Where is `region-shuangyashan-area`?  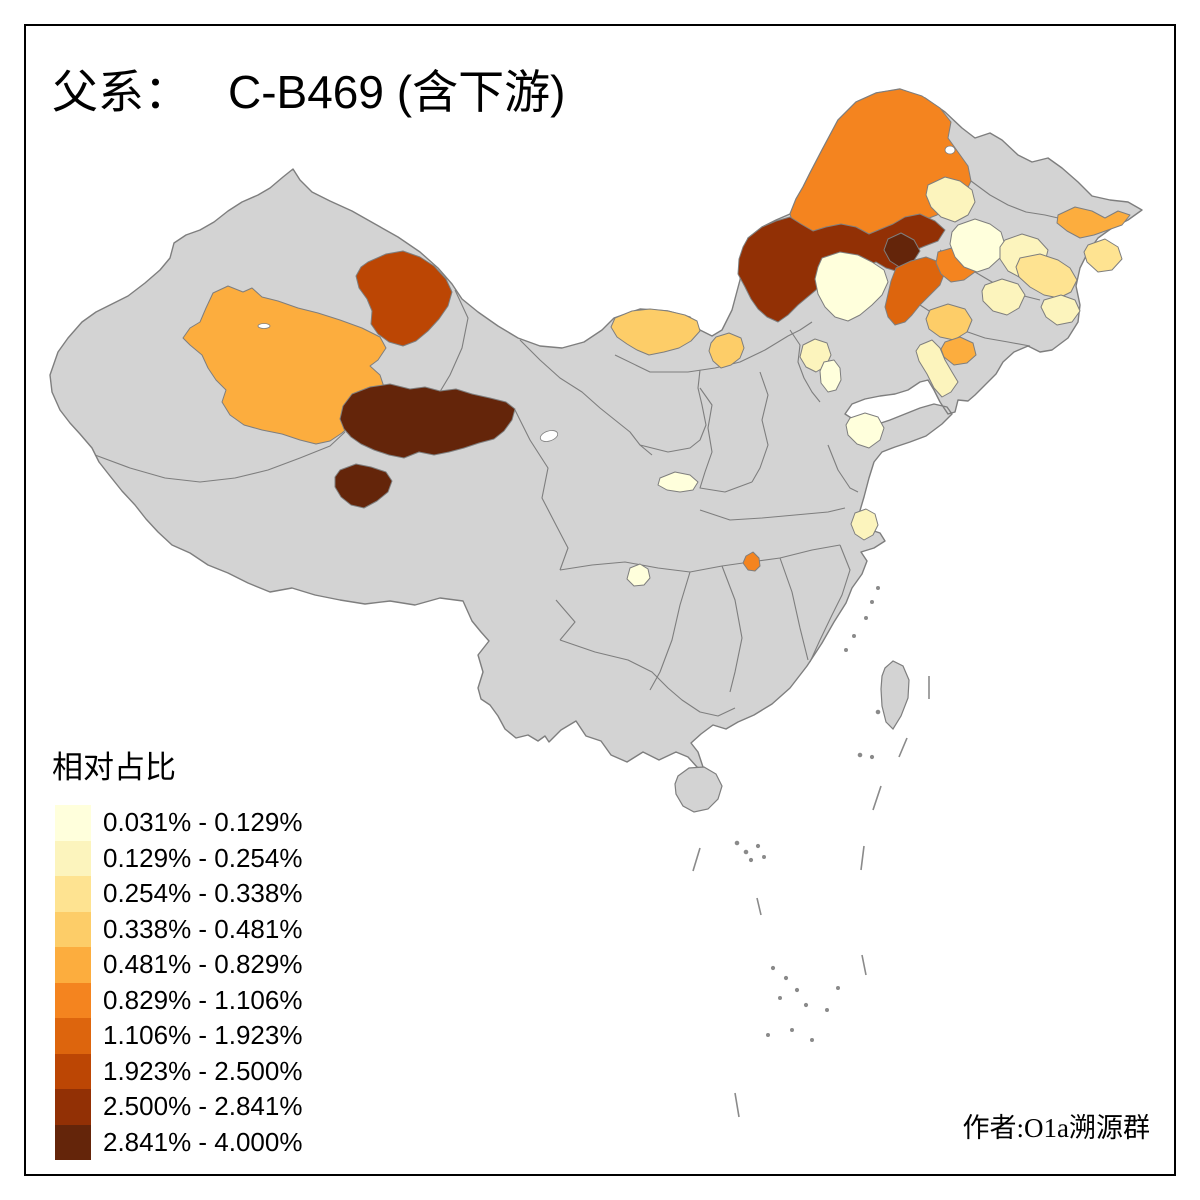 region-shuangyashan-area is located at coordinates (1103, 255).